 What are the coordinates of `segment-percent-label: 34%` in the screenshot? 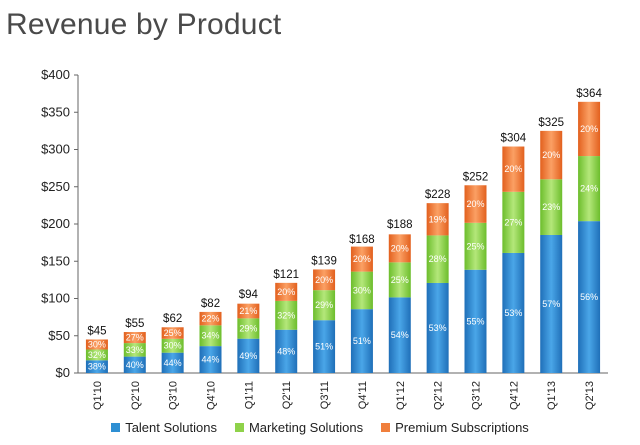 It's located at (210, 336).